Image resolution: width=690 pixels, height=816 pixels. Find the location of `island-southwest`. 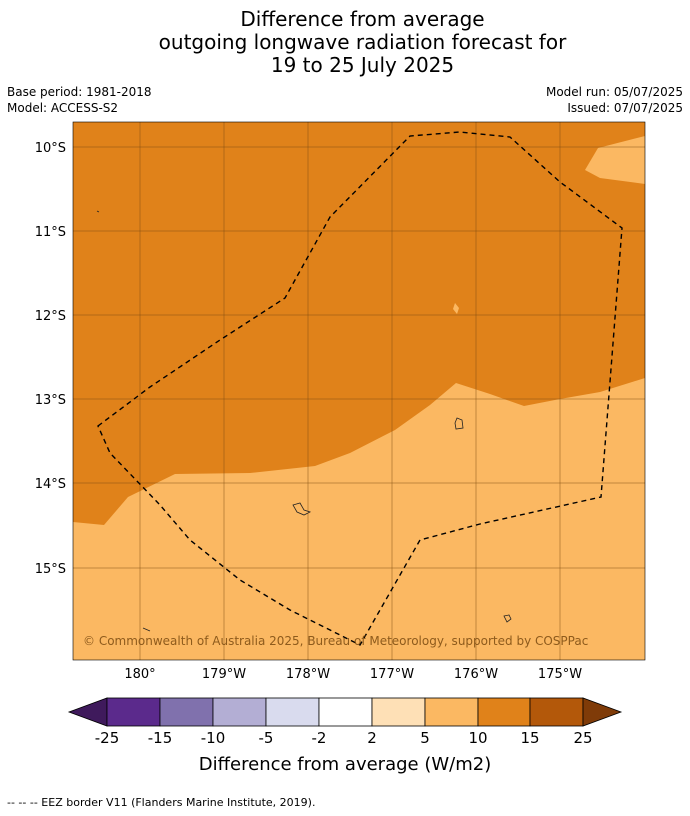

island-southwest is located at coordinates (146, 629).